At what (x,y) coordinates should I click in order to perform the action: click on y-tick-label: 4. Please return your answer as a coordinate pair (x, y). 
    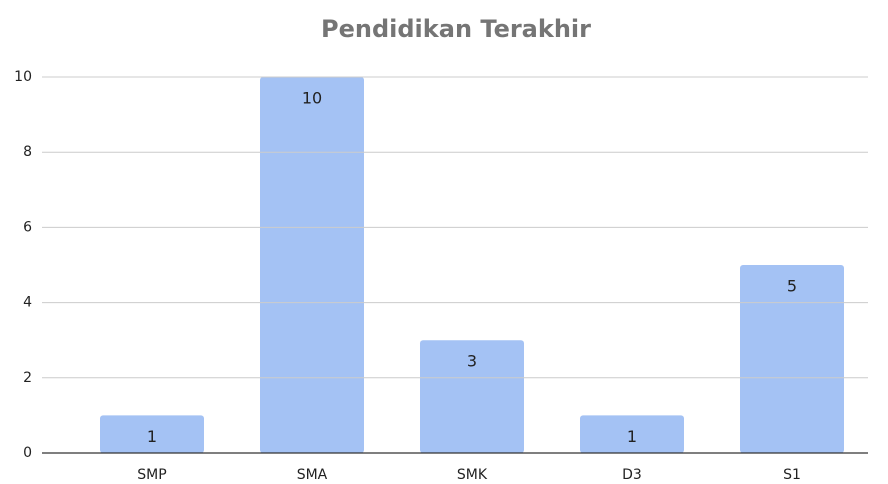
    Looking at the image, I should click on (27, 303).